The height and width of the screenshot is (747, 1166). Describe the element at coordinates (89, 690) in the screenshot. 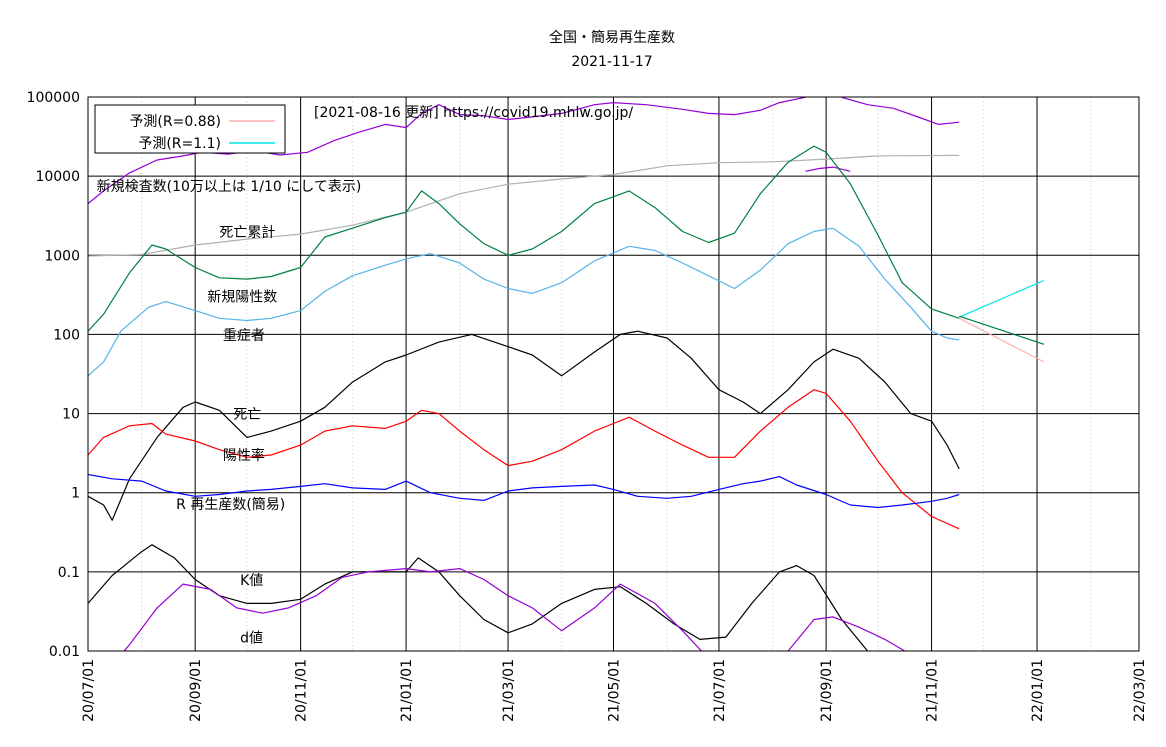

I see `x-tick-label: 20/07/01` at that location.